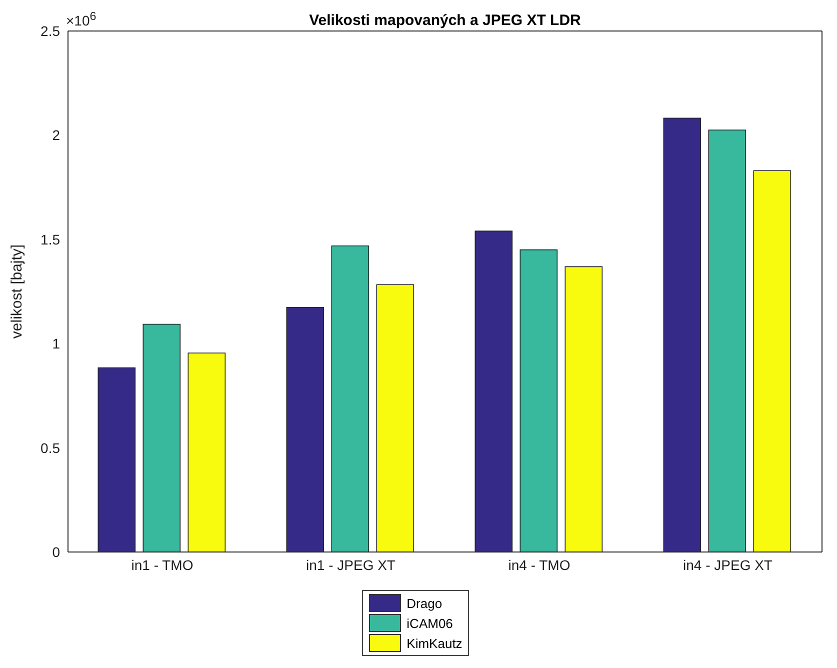 The width and height of the screenshot is (837, 668). Describe the element at coordinates (56, 135) in the screenshot. I see `y-tick-label: 2` at that location.